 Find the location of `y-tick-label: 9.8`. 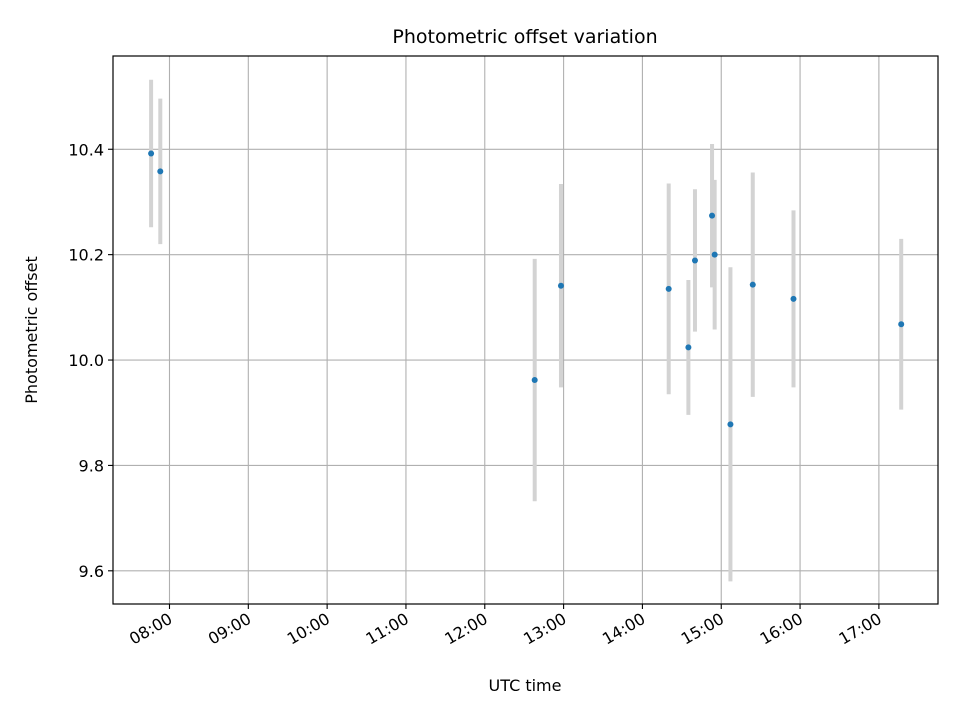

y-tick-label: 9.8 is located at coordinates (91, 465).